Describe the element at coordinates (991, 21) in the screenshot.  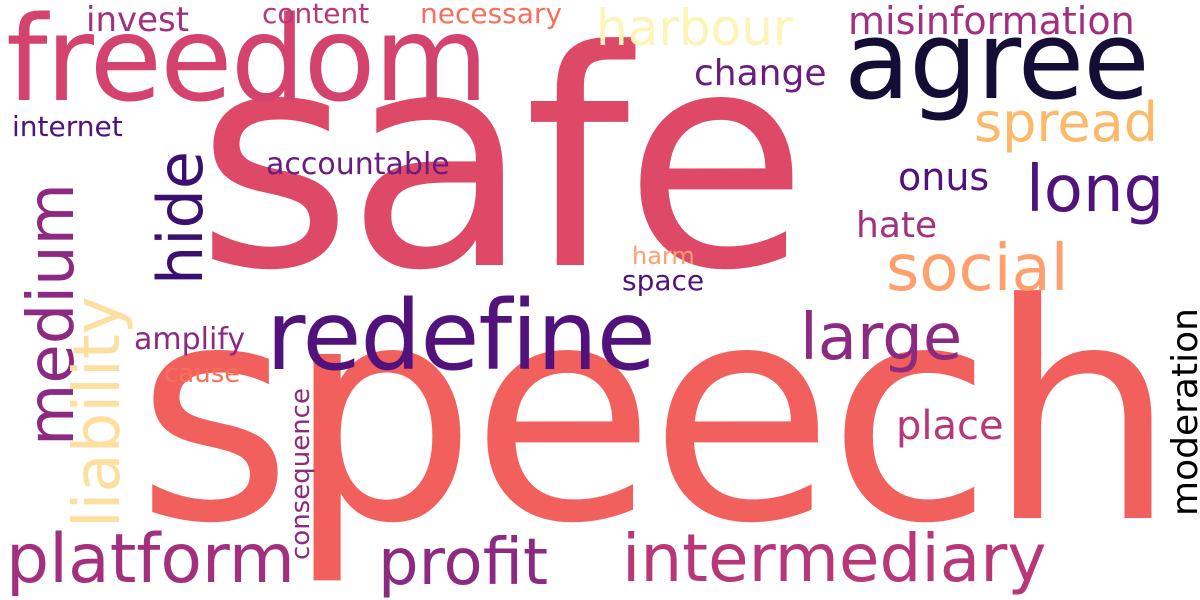
I see `word-misinformation: misinformation` at that location.